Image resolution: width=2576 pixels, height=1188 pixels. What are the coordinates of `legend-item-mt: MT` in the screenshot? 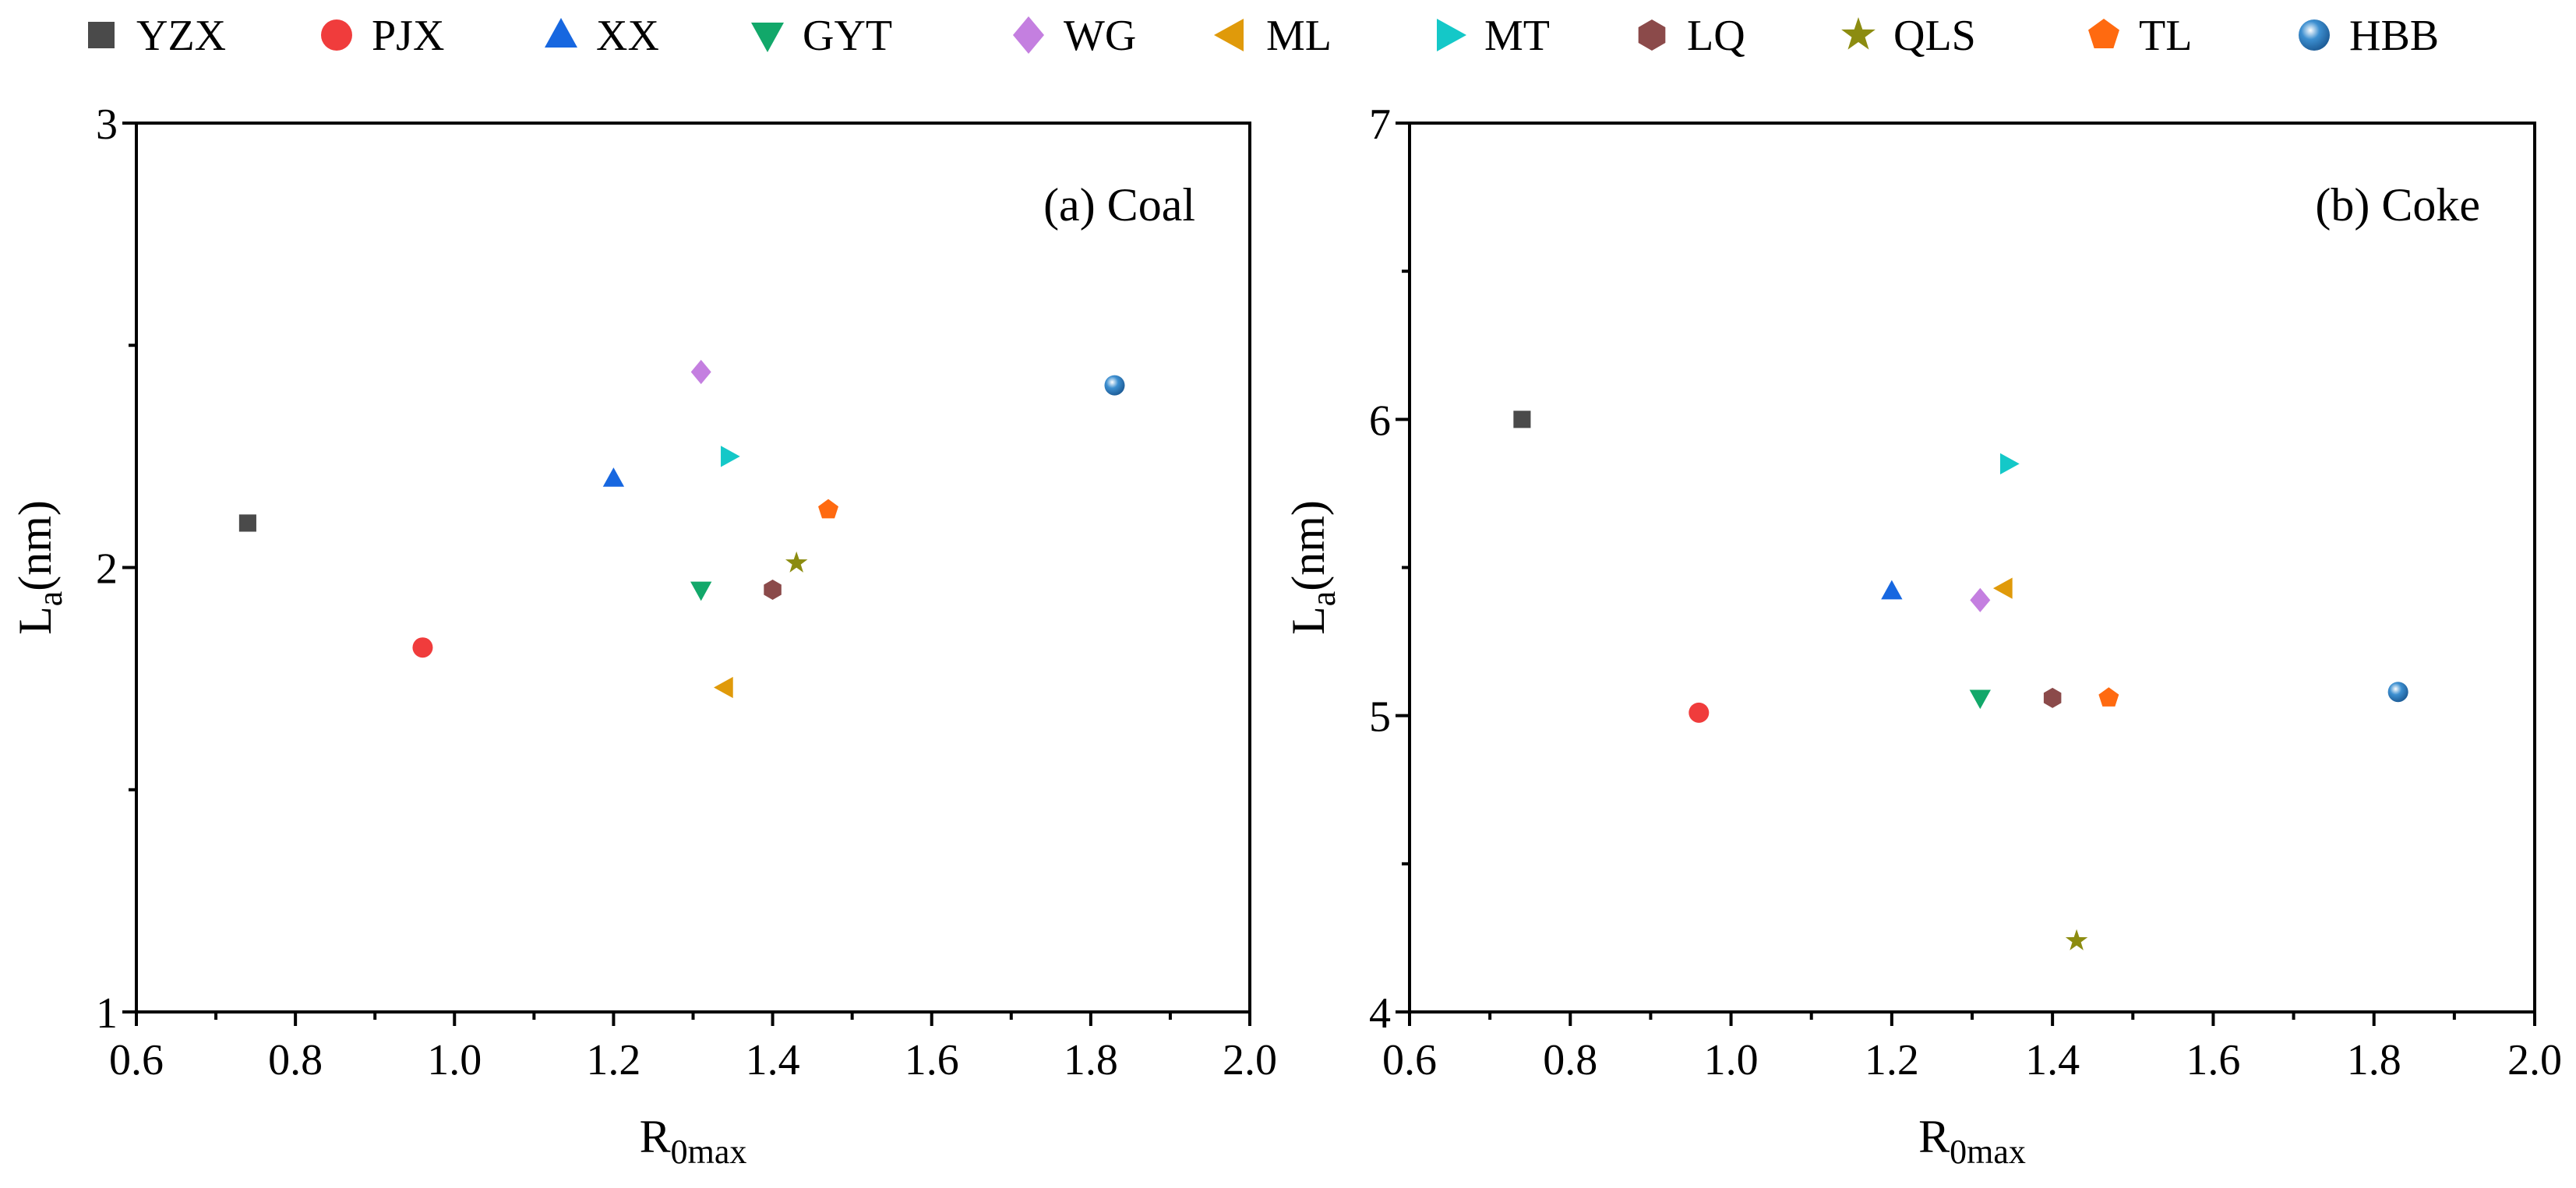 It's located at (1493, 36).